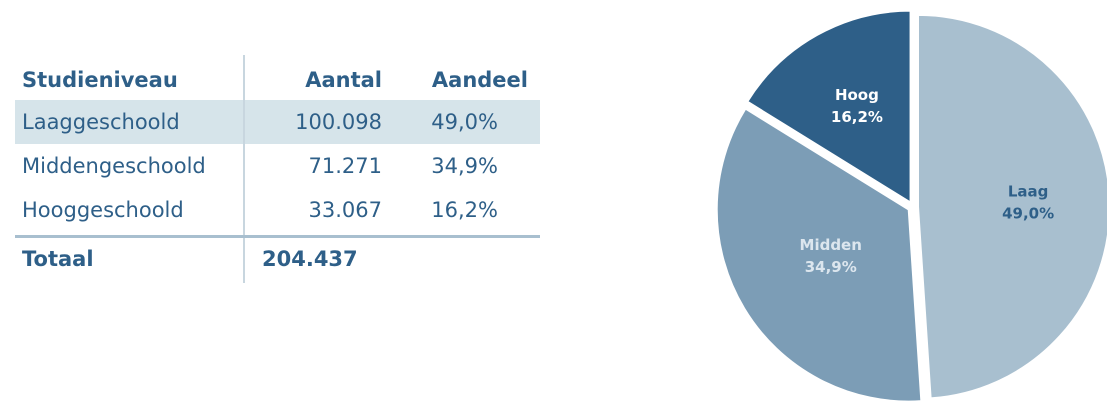  Describe the element at coordinates (101, 122) in the screenshot. I see `cell: Laaggeschoold` at that location.